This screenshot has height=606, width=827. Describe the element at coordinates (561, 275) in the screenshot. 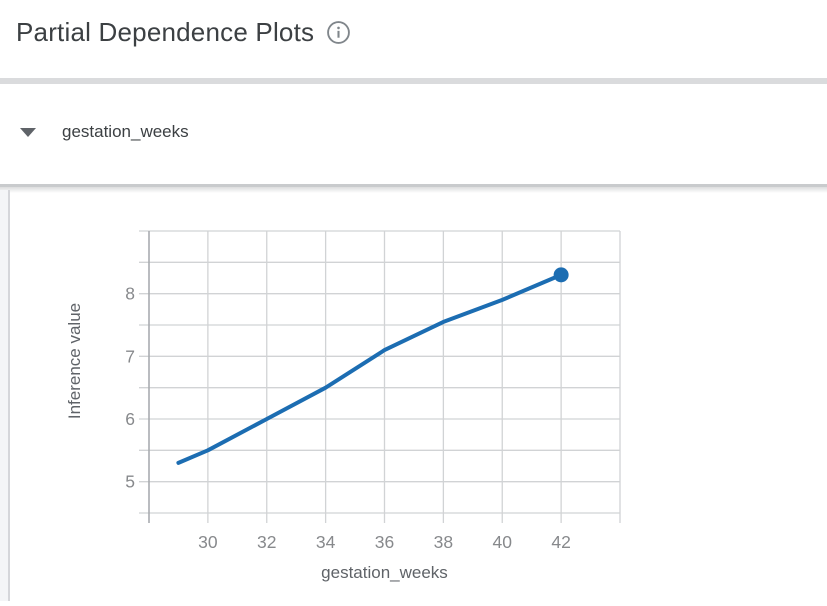

I see `pdp-endpoint-dot` at that location.